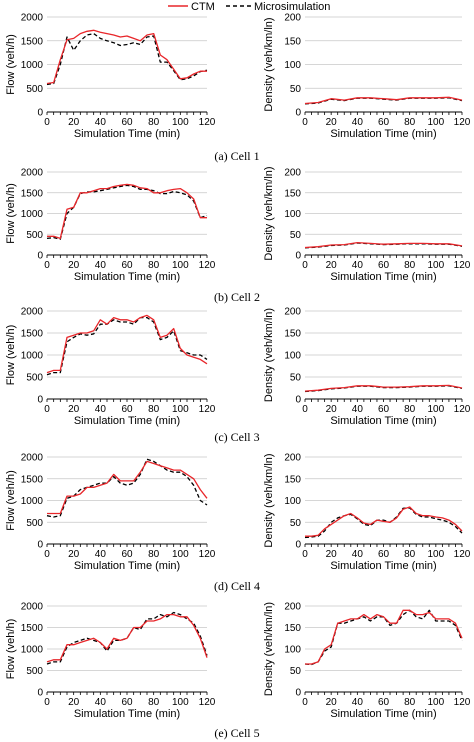  What do you see at coordinates (47, 554) in the screenshot?
I see `panel-7-x-tick-label: 0` at bounding box center [47, 554].